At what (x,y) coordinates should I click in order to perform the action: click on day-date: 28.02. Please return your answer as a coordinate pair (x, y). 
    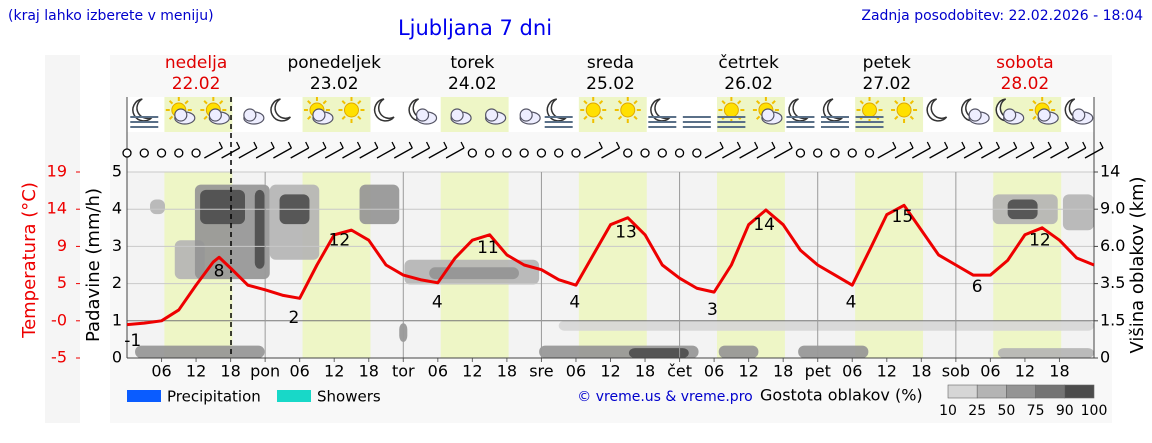
    Looking at the image, I should click on (1025, 84).